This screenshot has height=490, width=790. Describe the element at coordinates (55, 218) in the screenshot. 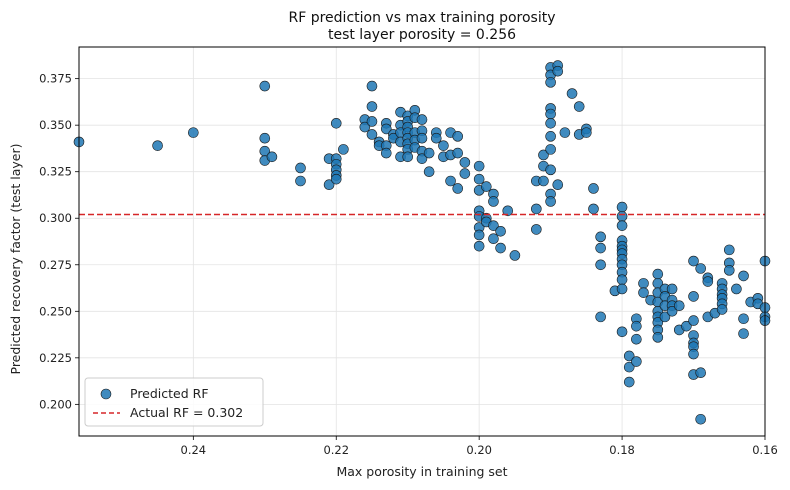

I see `y-tick-label: 0.300` at that location.